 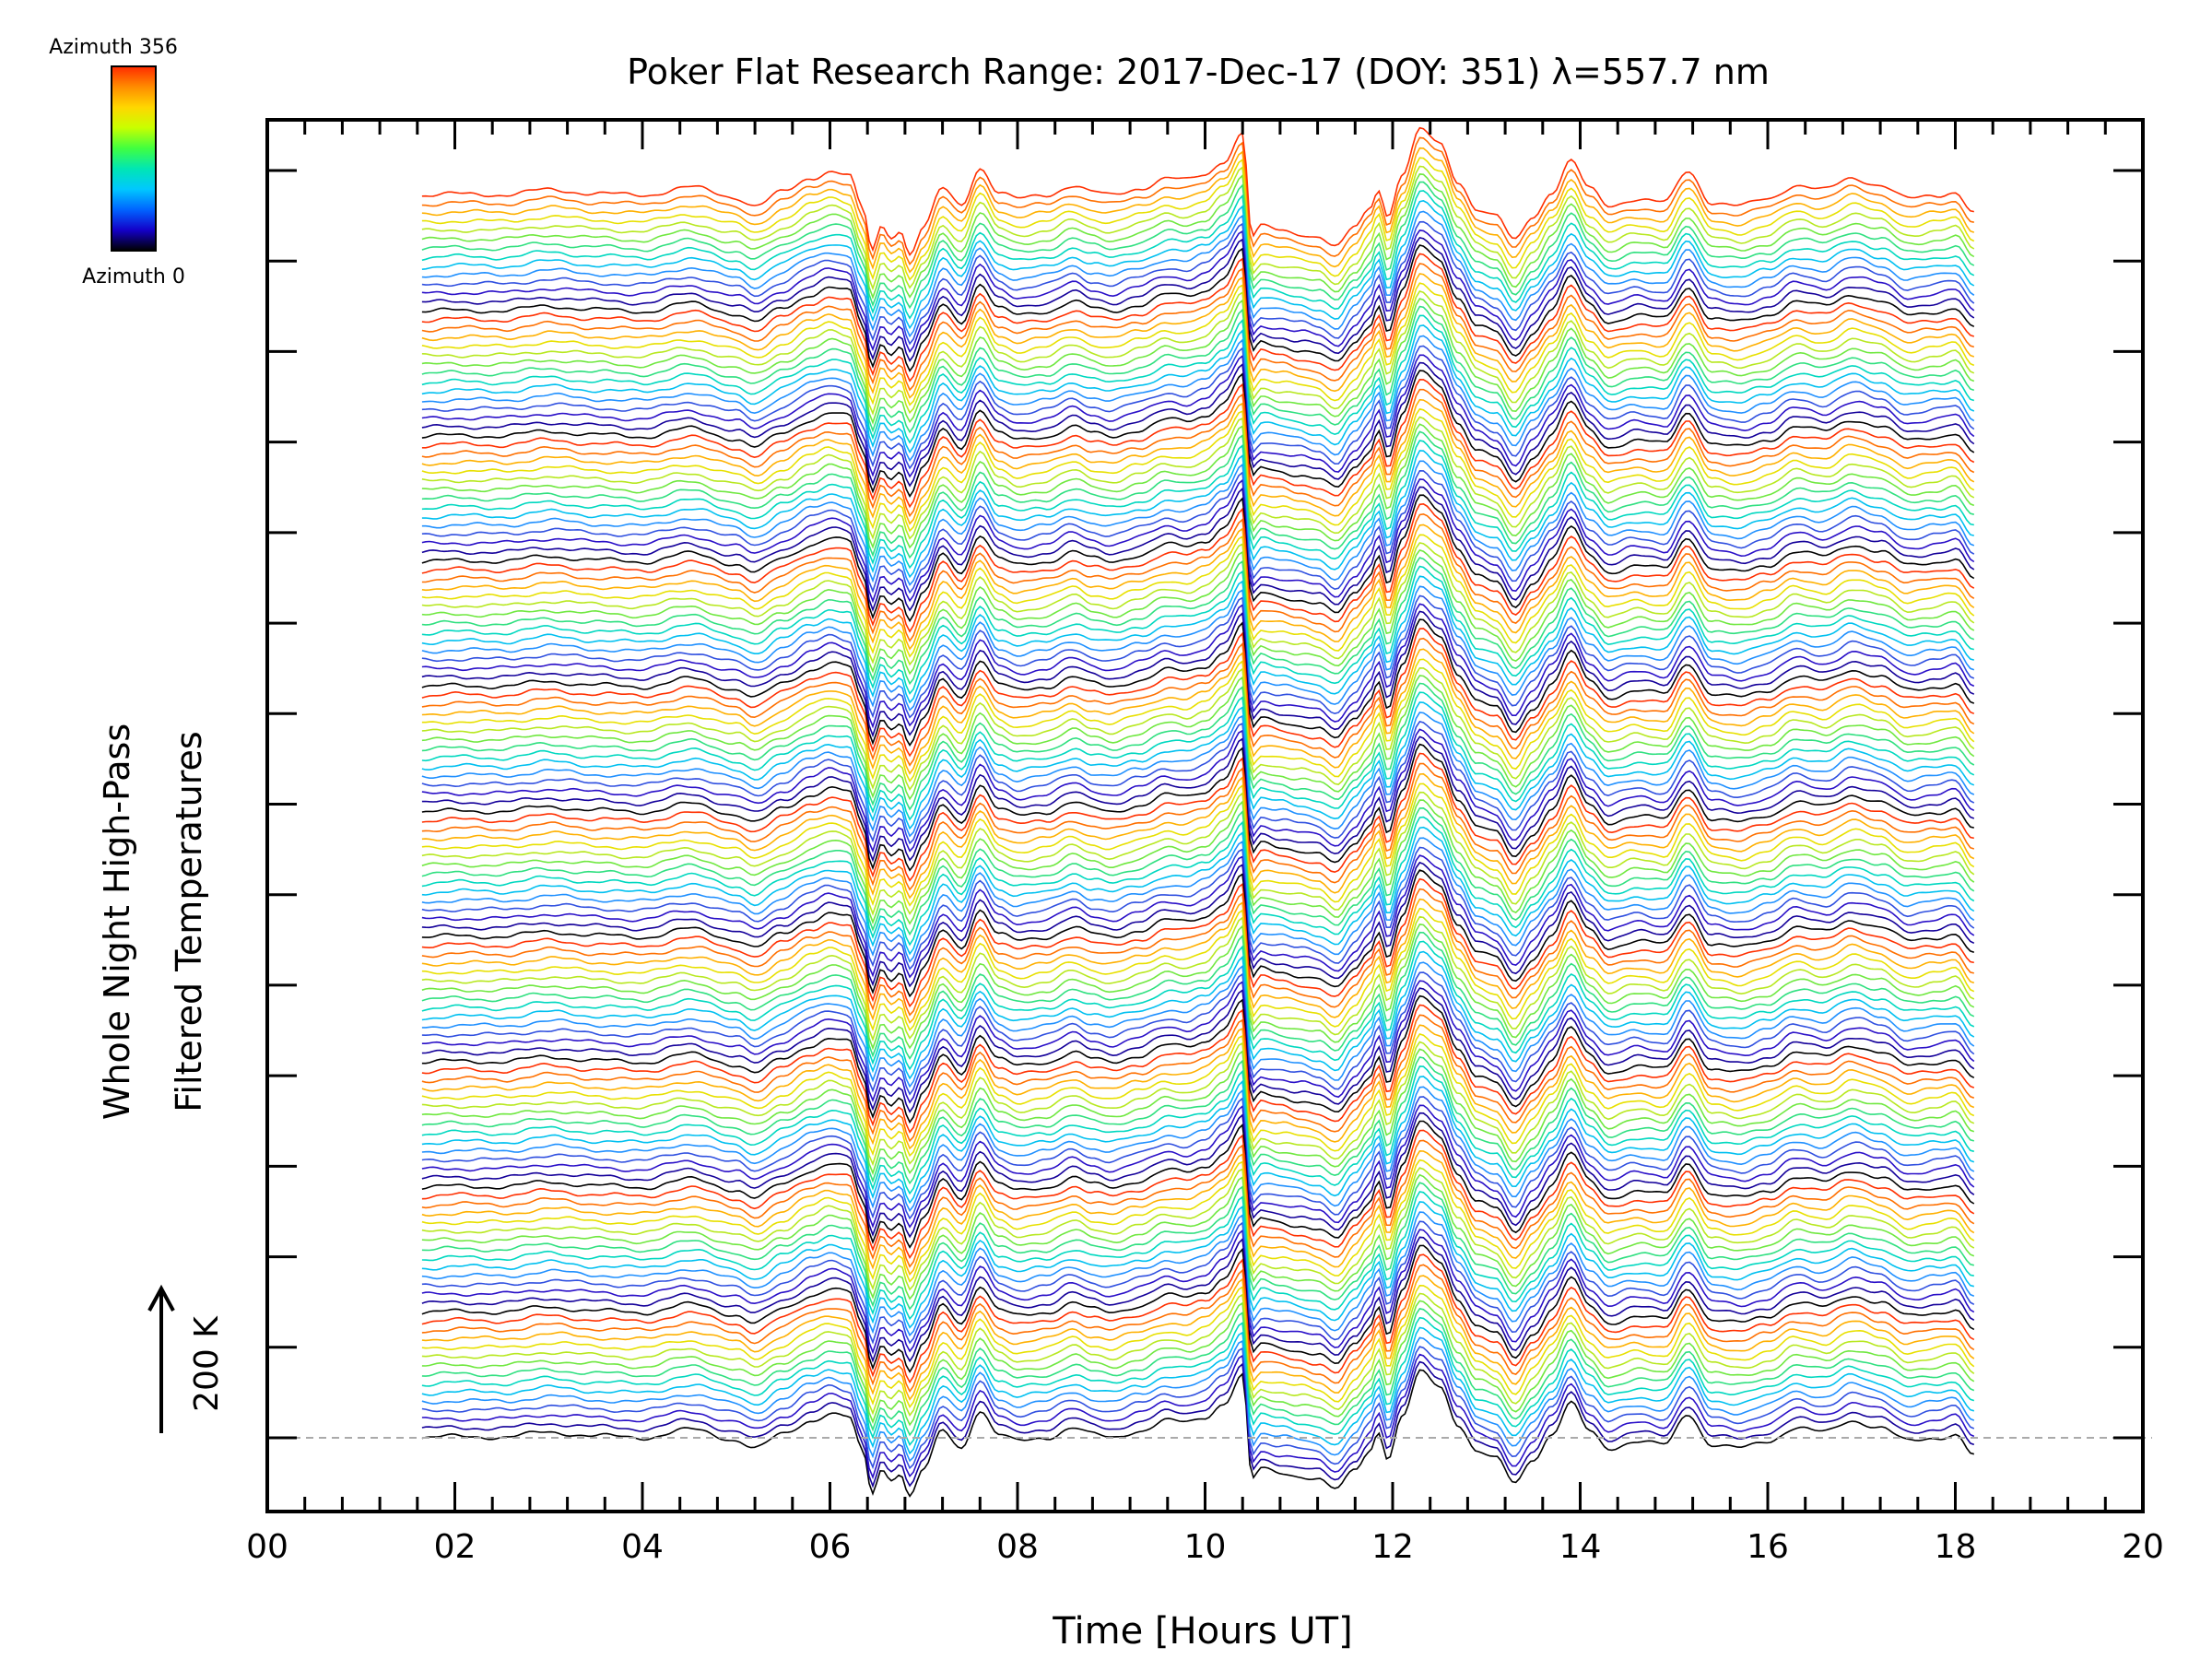 I want to click on scale-label: 200 K, so click(x=207, y=1363).